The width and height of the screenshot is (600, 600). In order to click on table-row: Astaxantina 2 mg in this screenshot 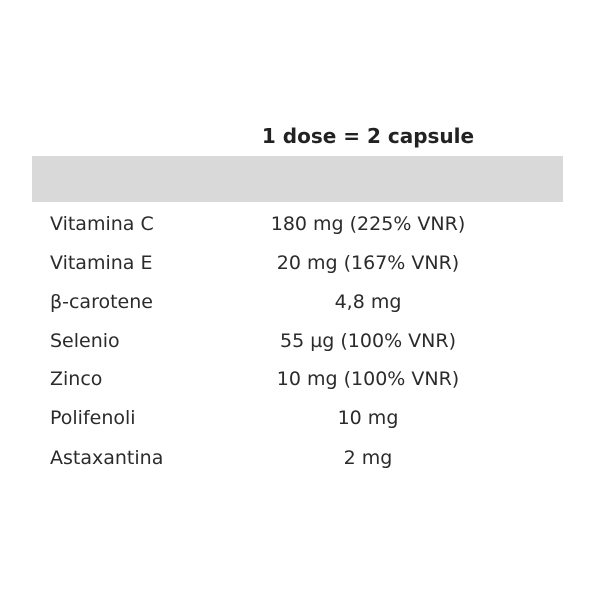, I will do `click(300, 465)`.